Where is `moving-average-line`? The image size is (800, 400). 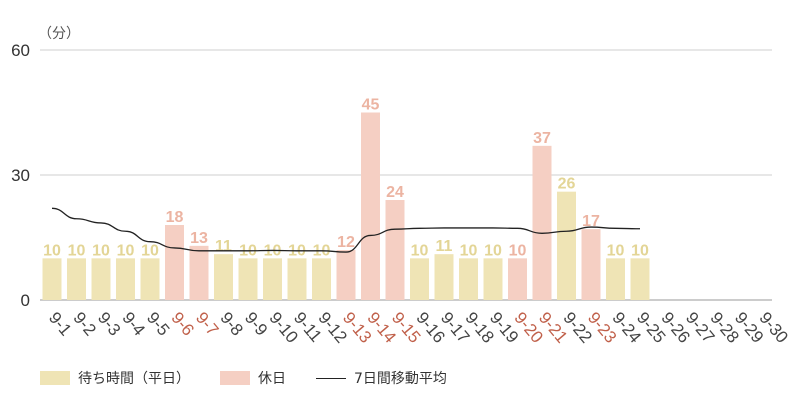 moving-average-line is located at coordinates (346, 230).